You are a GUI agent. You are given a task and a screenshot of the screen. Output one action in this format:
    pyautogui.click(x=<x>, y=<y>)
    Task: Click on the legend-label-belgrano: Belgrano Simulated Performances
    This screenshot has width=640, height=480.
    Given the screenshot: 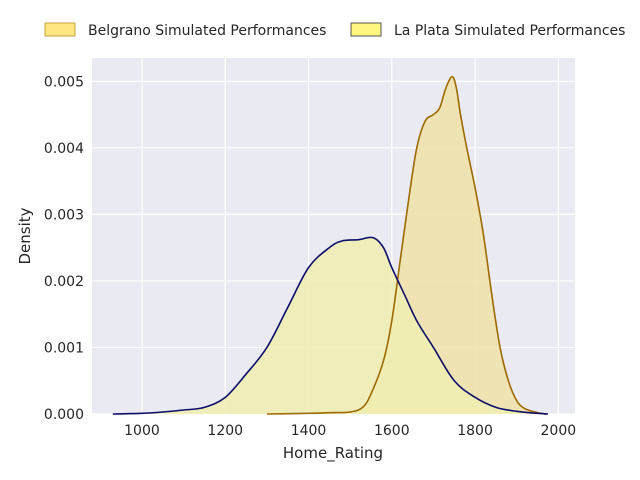 What is the action you would take?
    pyautogui.click(x=207, y=31)
    